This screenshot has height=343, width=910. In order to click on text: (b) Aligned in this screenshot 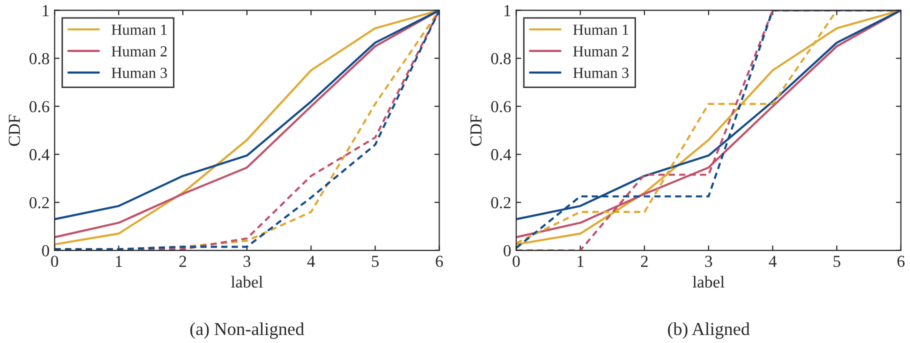, I will do `click(709, 330)`.